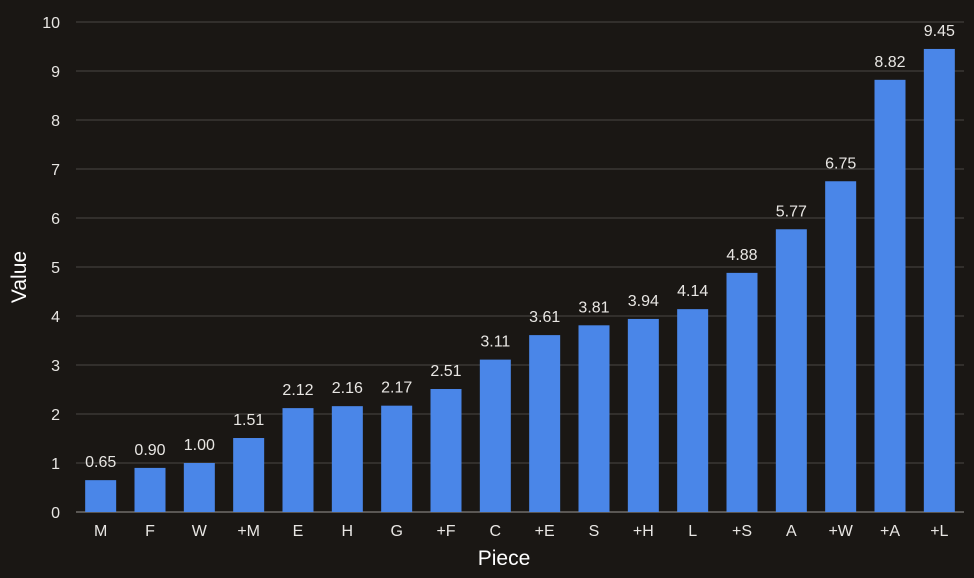 The image size is (974, 578). Describe the element at coordinates (248, 420) in the screenshot. I see `data-label: 1.51` at that location.